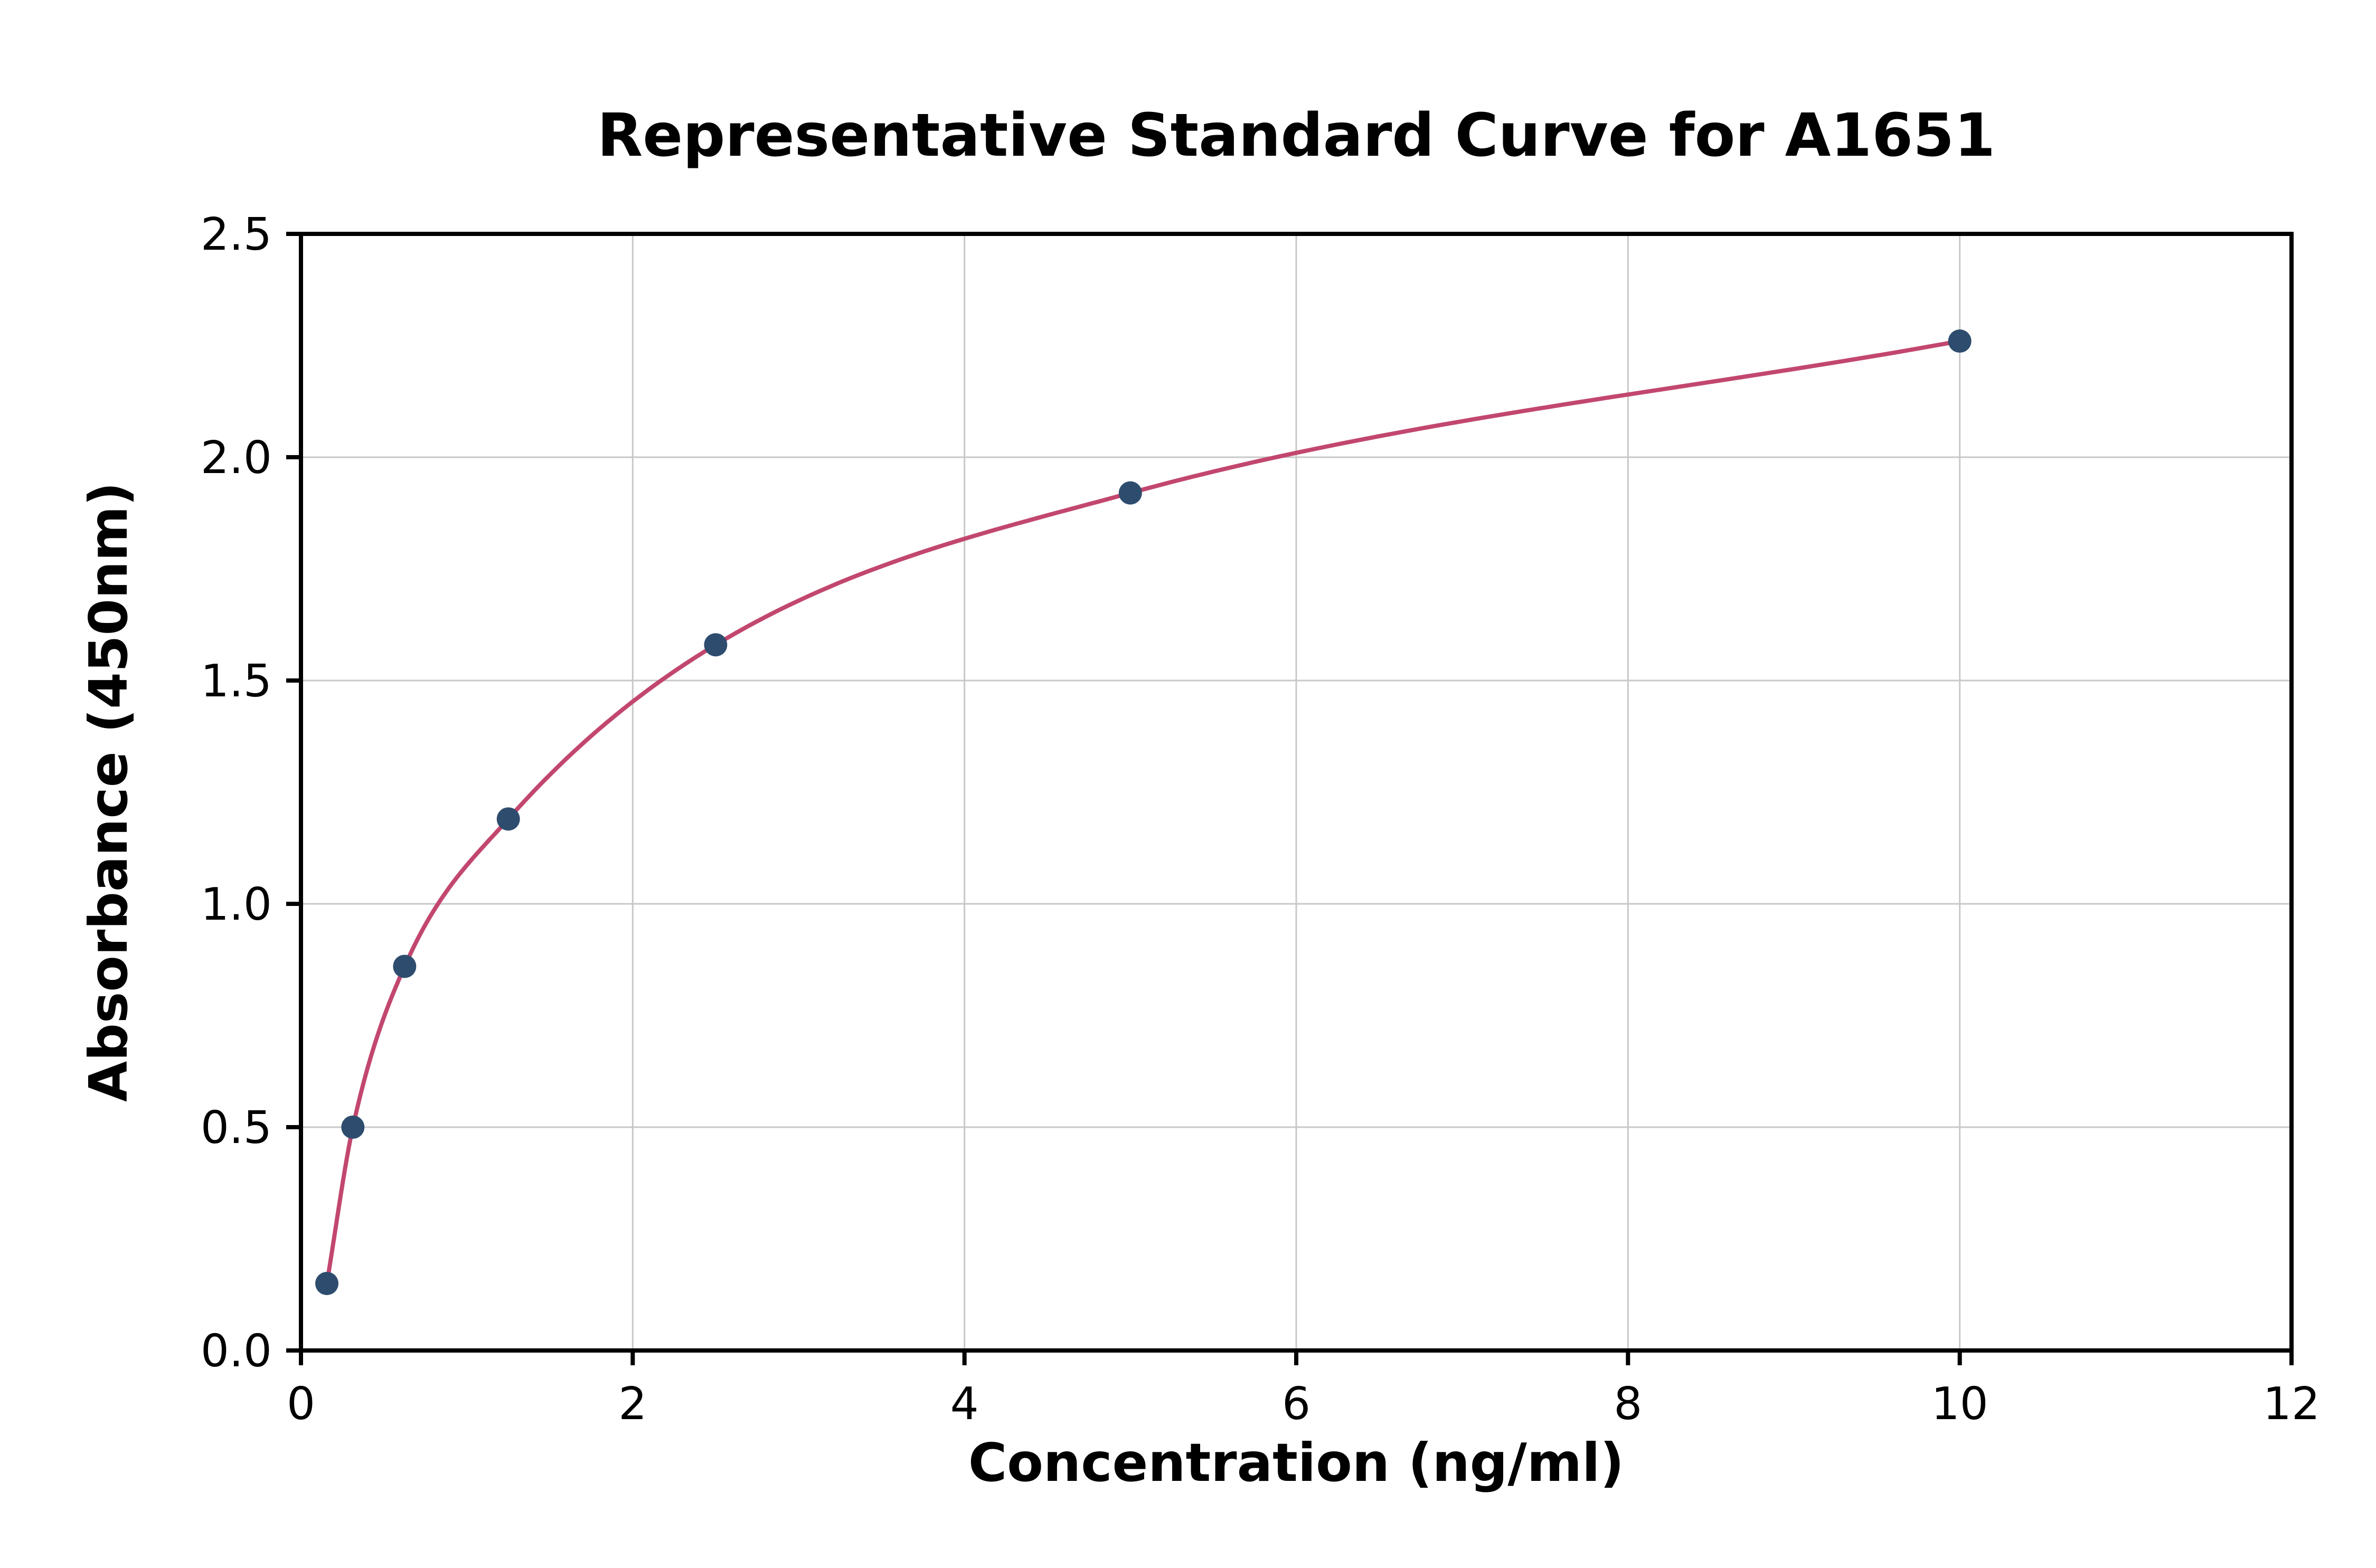 The height and width of the screenshot is (1568, 2376). I want to click on x-tick-label: 2, so click(633, 1404).